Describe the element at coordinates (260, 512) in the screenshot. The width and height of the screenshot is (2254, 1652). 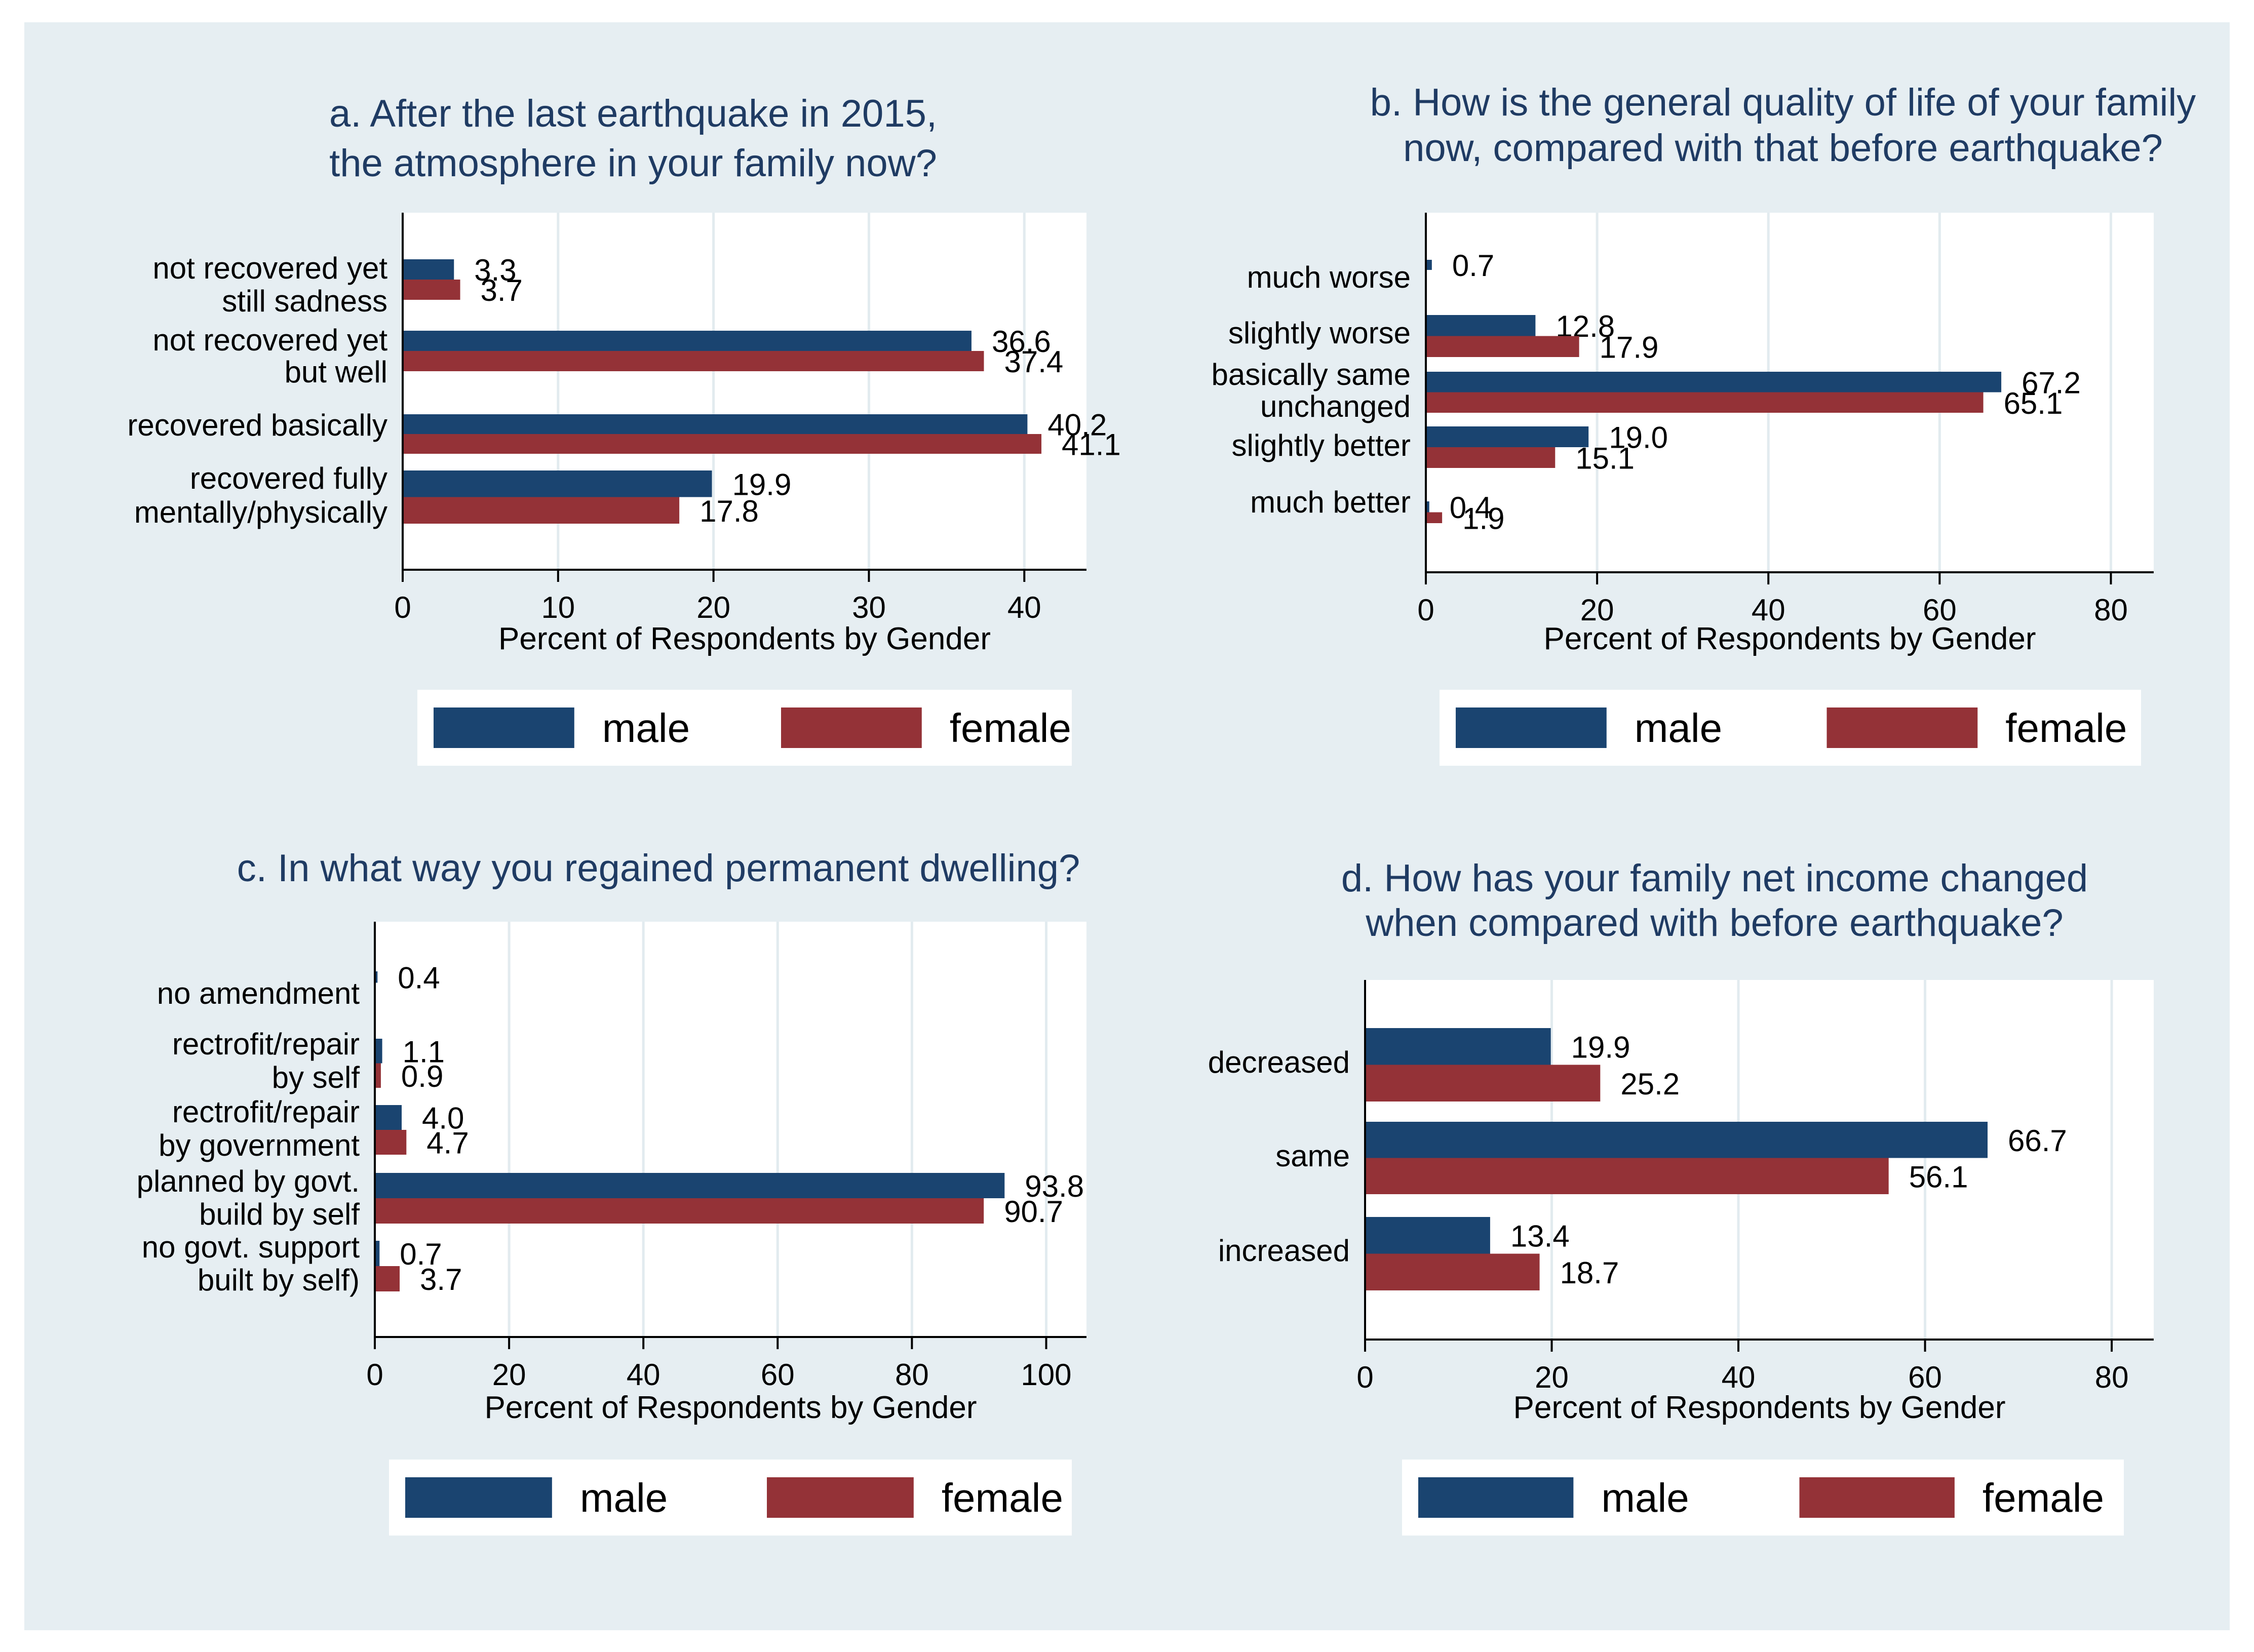
I see `category-label: mentally/physically` at that location.